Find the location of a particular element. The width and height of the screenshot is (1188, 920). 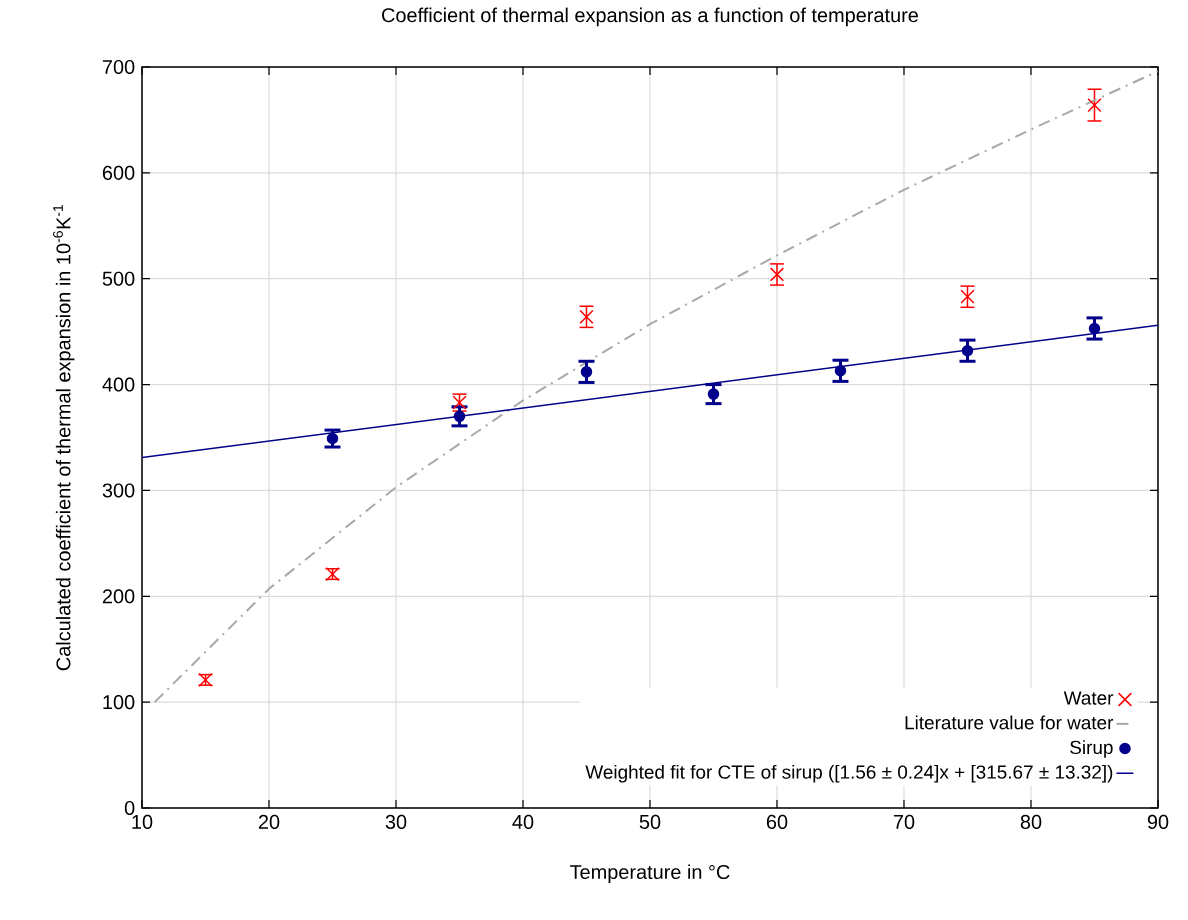

y-axis-title: Calculated coefficient of thermal expansion in 10$^{-6}$K$^{-1}$ is located at coordinates (64, 437).